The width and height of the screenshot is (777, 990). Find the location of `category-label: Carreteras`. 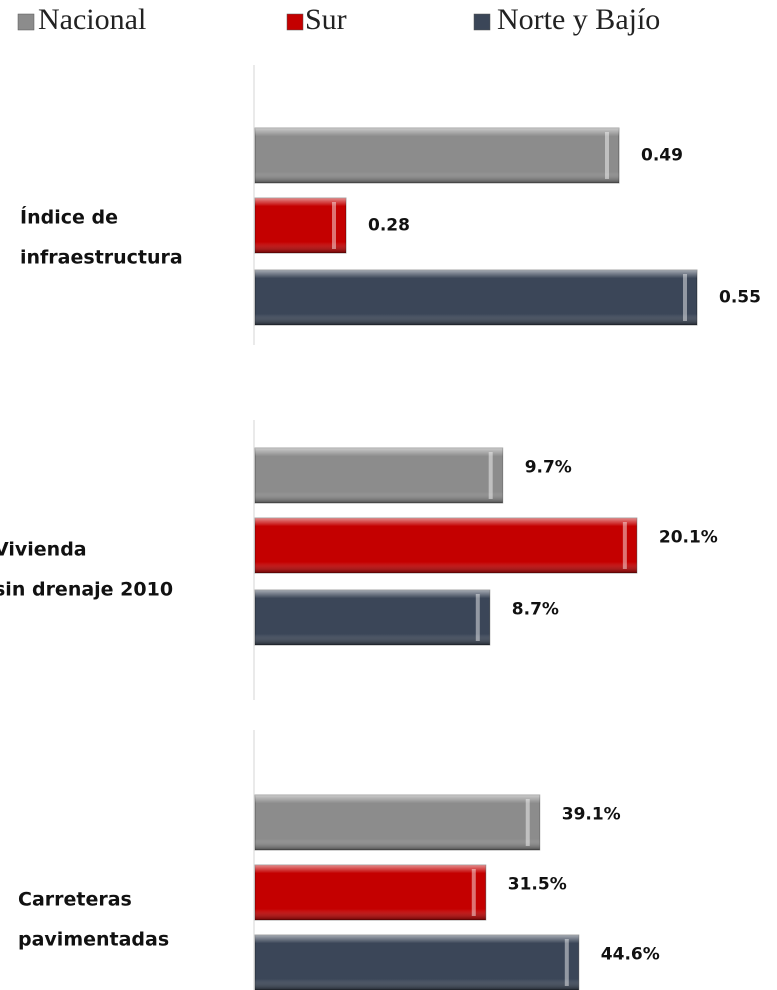

category-label: Carreteras is located at coordinates (75, 900).